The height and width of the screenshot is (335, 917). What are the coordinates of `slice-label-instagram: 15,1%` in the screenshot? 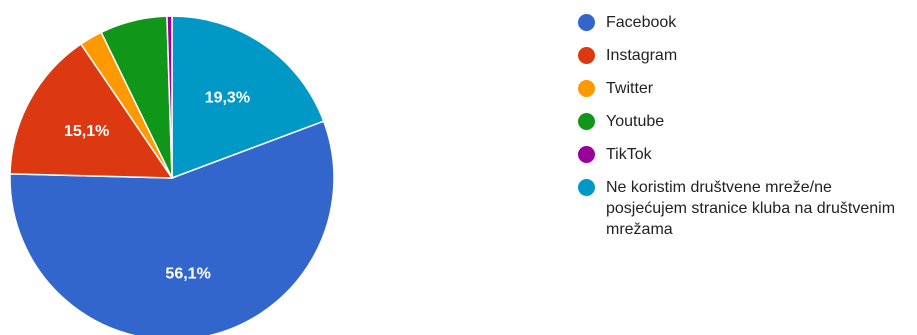 It's located at (86, 131).